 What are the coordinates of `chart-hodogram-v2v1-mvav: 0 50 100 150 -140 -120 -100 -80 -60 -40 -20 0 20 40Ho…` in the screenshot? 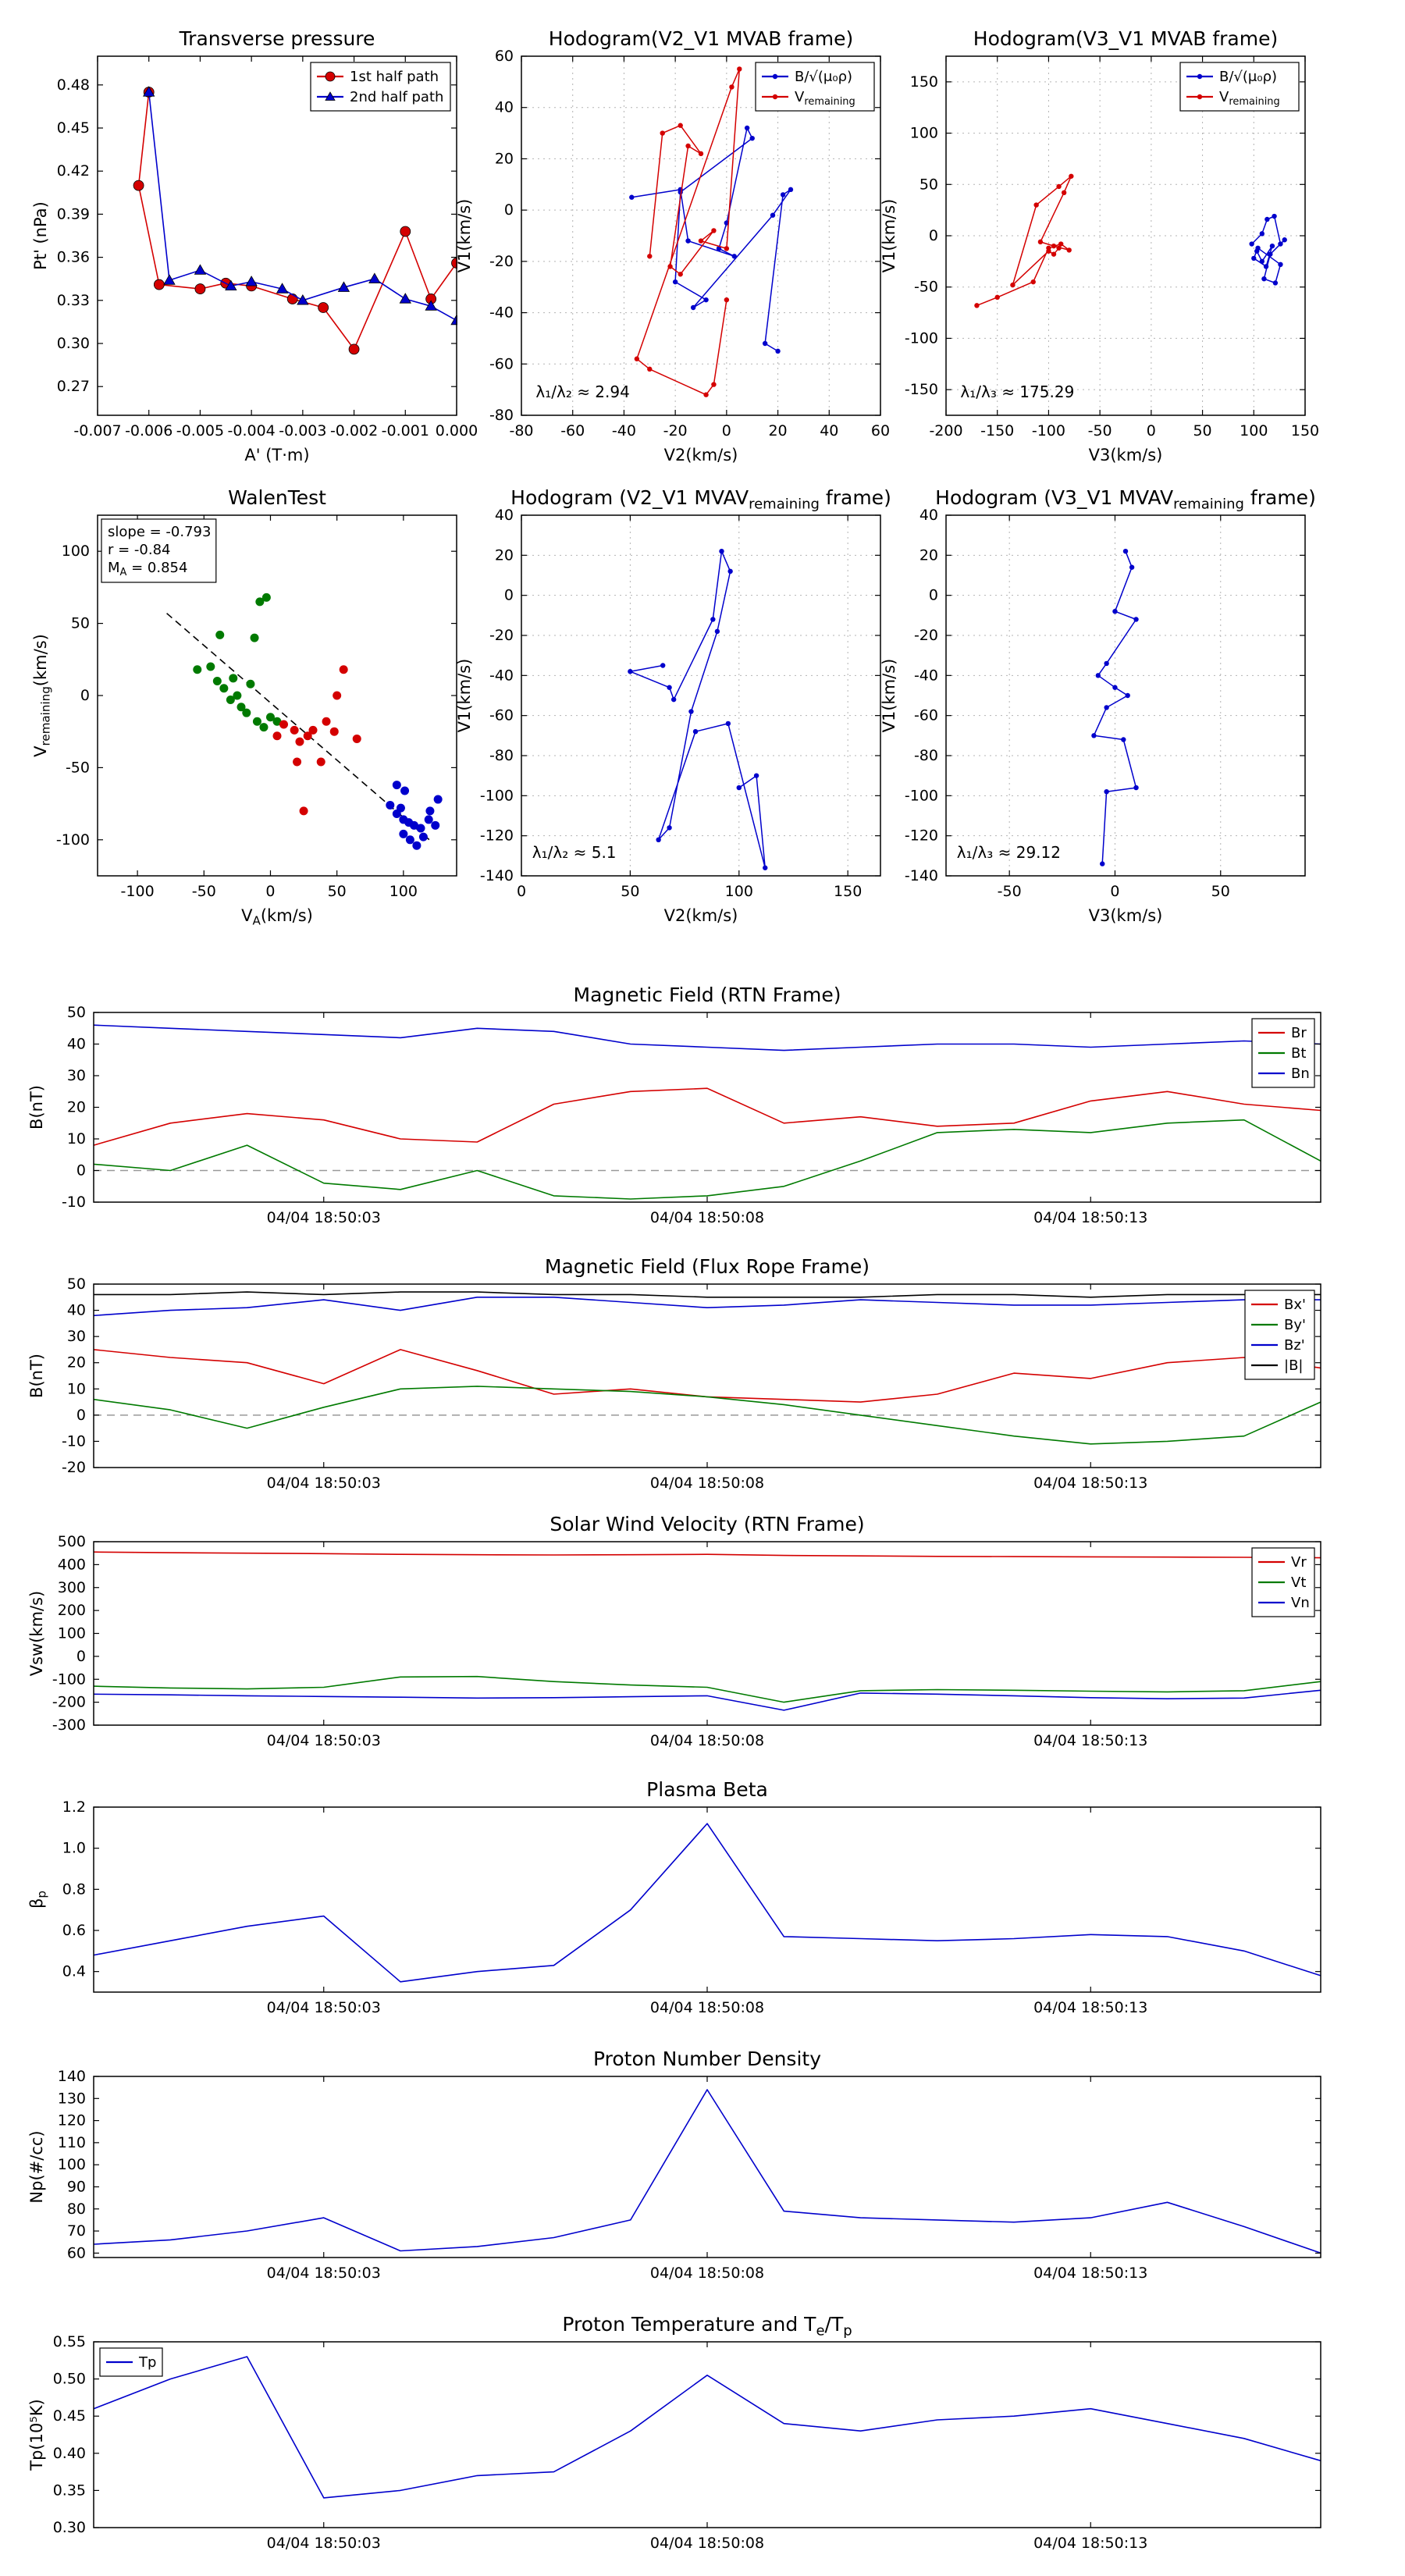 It's located at (673, 705).